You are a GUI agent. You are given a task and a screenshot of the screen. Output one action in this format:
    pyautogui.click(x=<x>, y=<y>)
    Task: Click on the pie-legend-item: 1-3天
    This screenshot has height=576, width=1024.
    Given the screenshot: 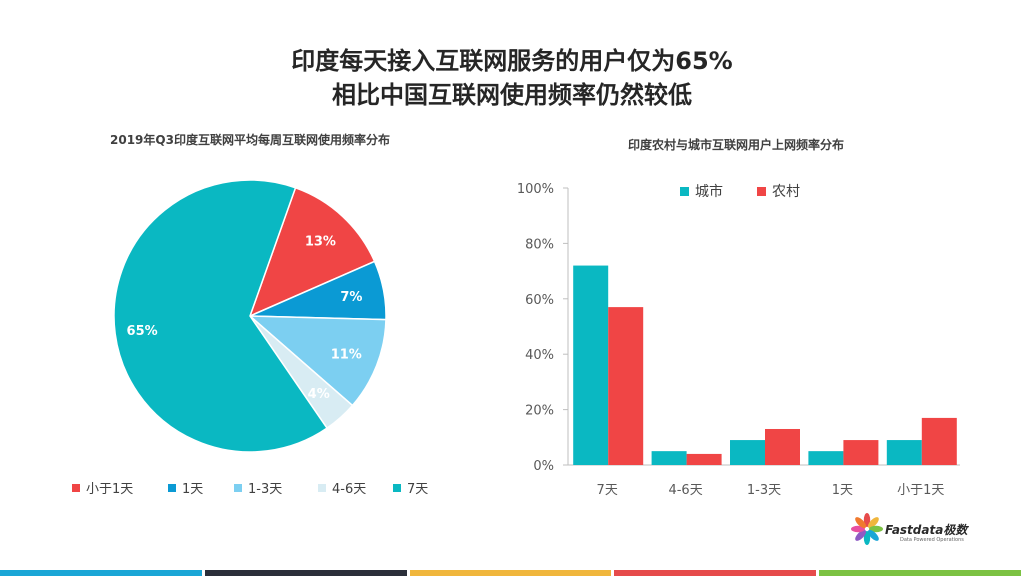 What is the action you would take?
    pyautogui.click(x=258, y=487)
    